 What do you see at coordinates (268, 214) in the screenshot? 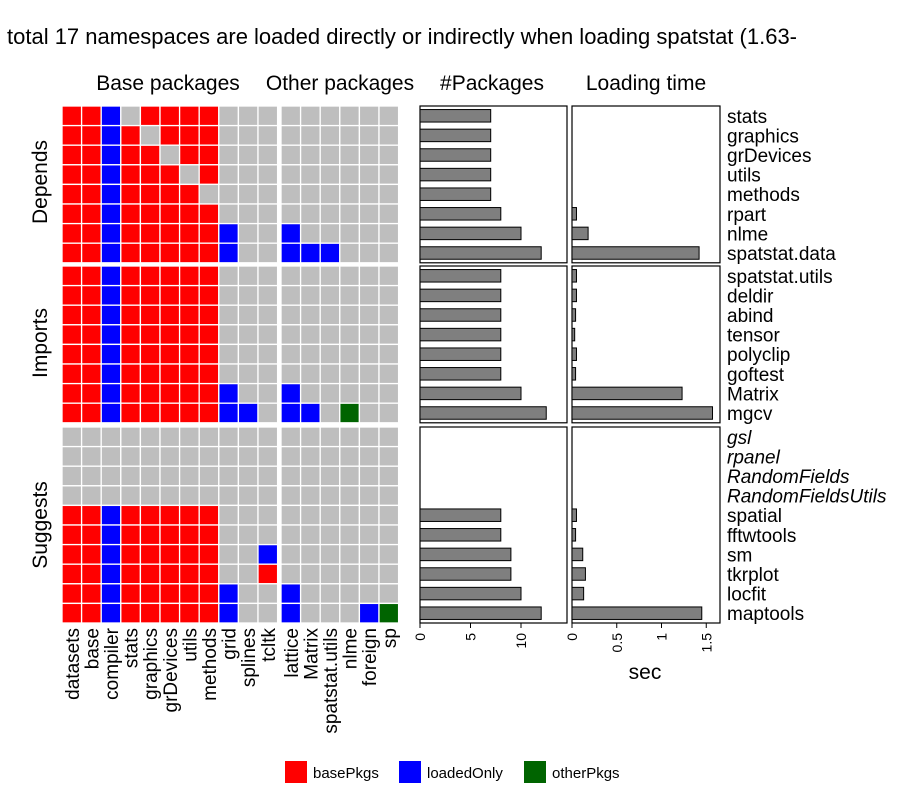
I see `base-tile-rpart-tcltk` at bounding box center [268, 214].